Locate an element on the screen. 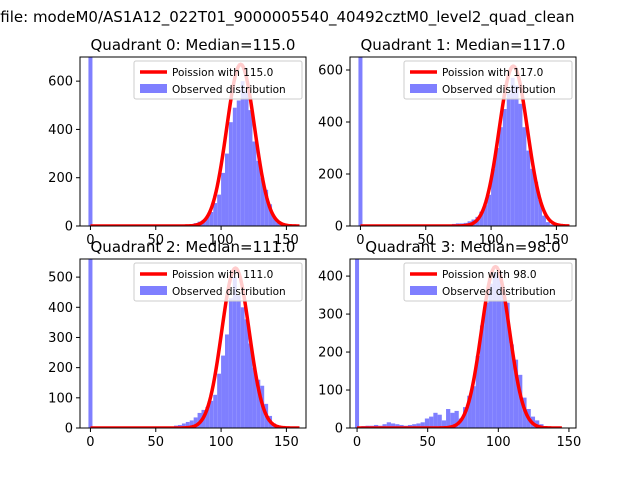 The height and width of the screenshot is (480, 640). subplot-title: Quadrant 3: Median=98.0 is located at coordinates (462, 247).